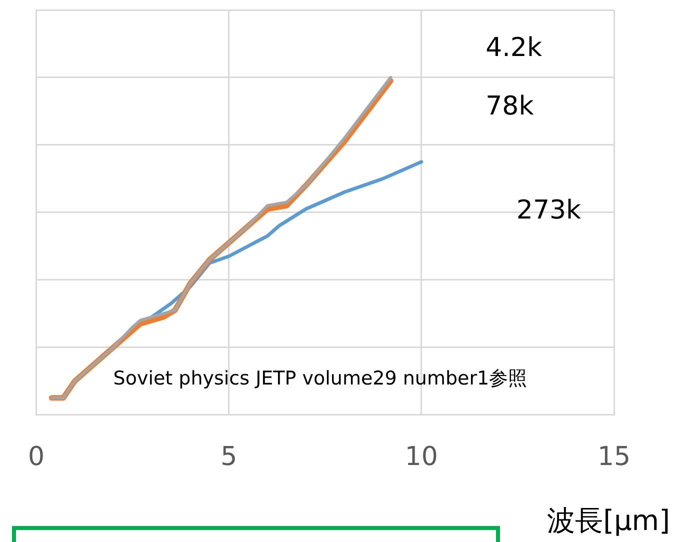 The image size is (674, 542). Describe the element at coordinates (549, 211) in the screenshot. I see `text: 273k` at that location.